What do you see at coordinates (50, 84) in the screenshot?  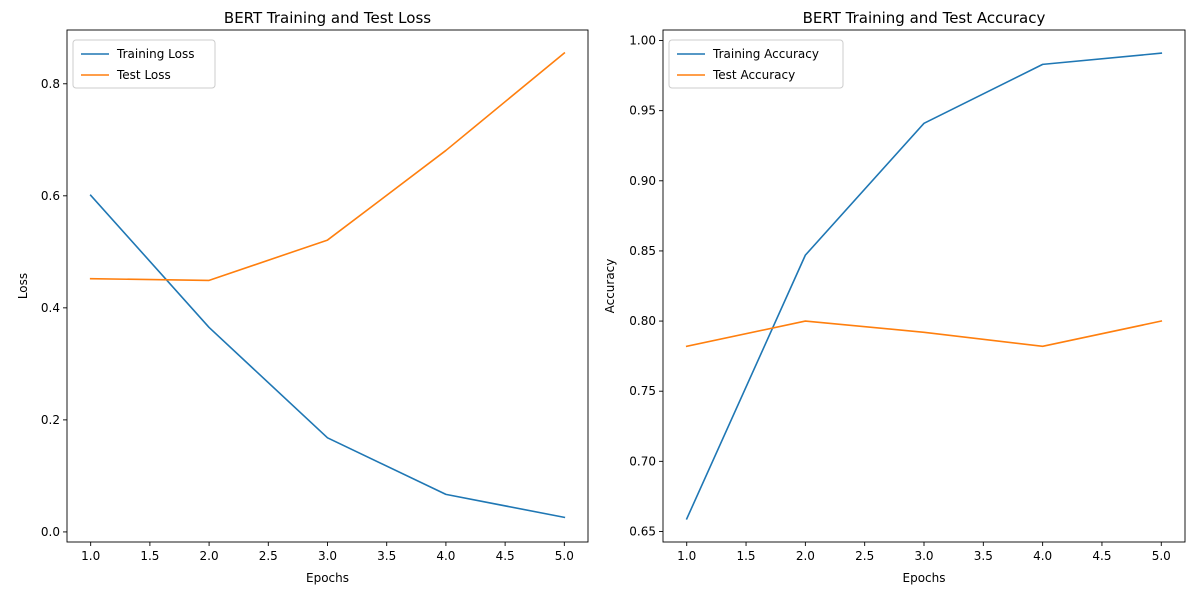 I see `loss-y-tick-label: 0.8` at bounding box center [50, 84].